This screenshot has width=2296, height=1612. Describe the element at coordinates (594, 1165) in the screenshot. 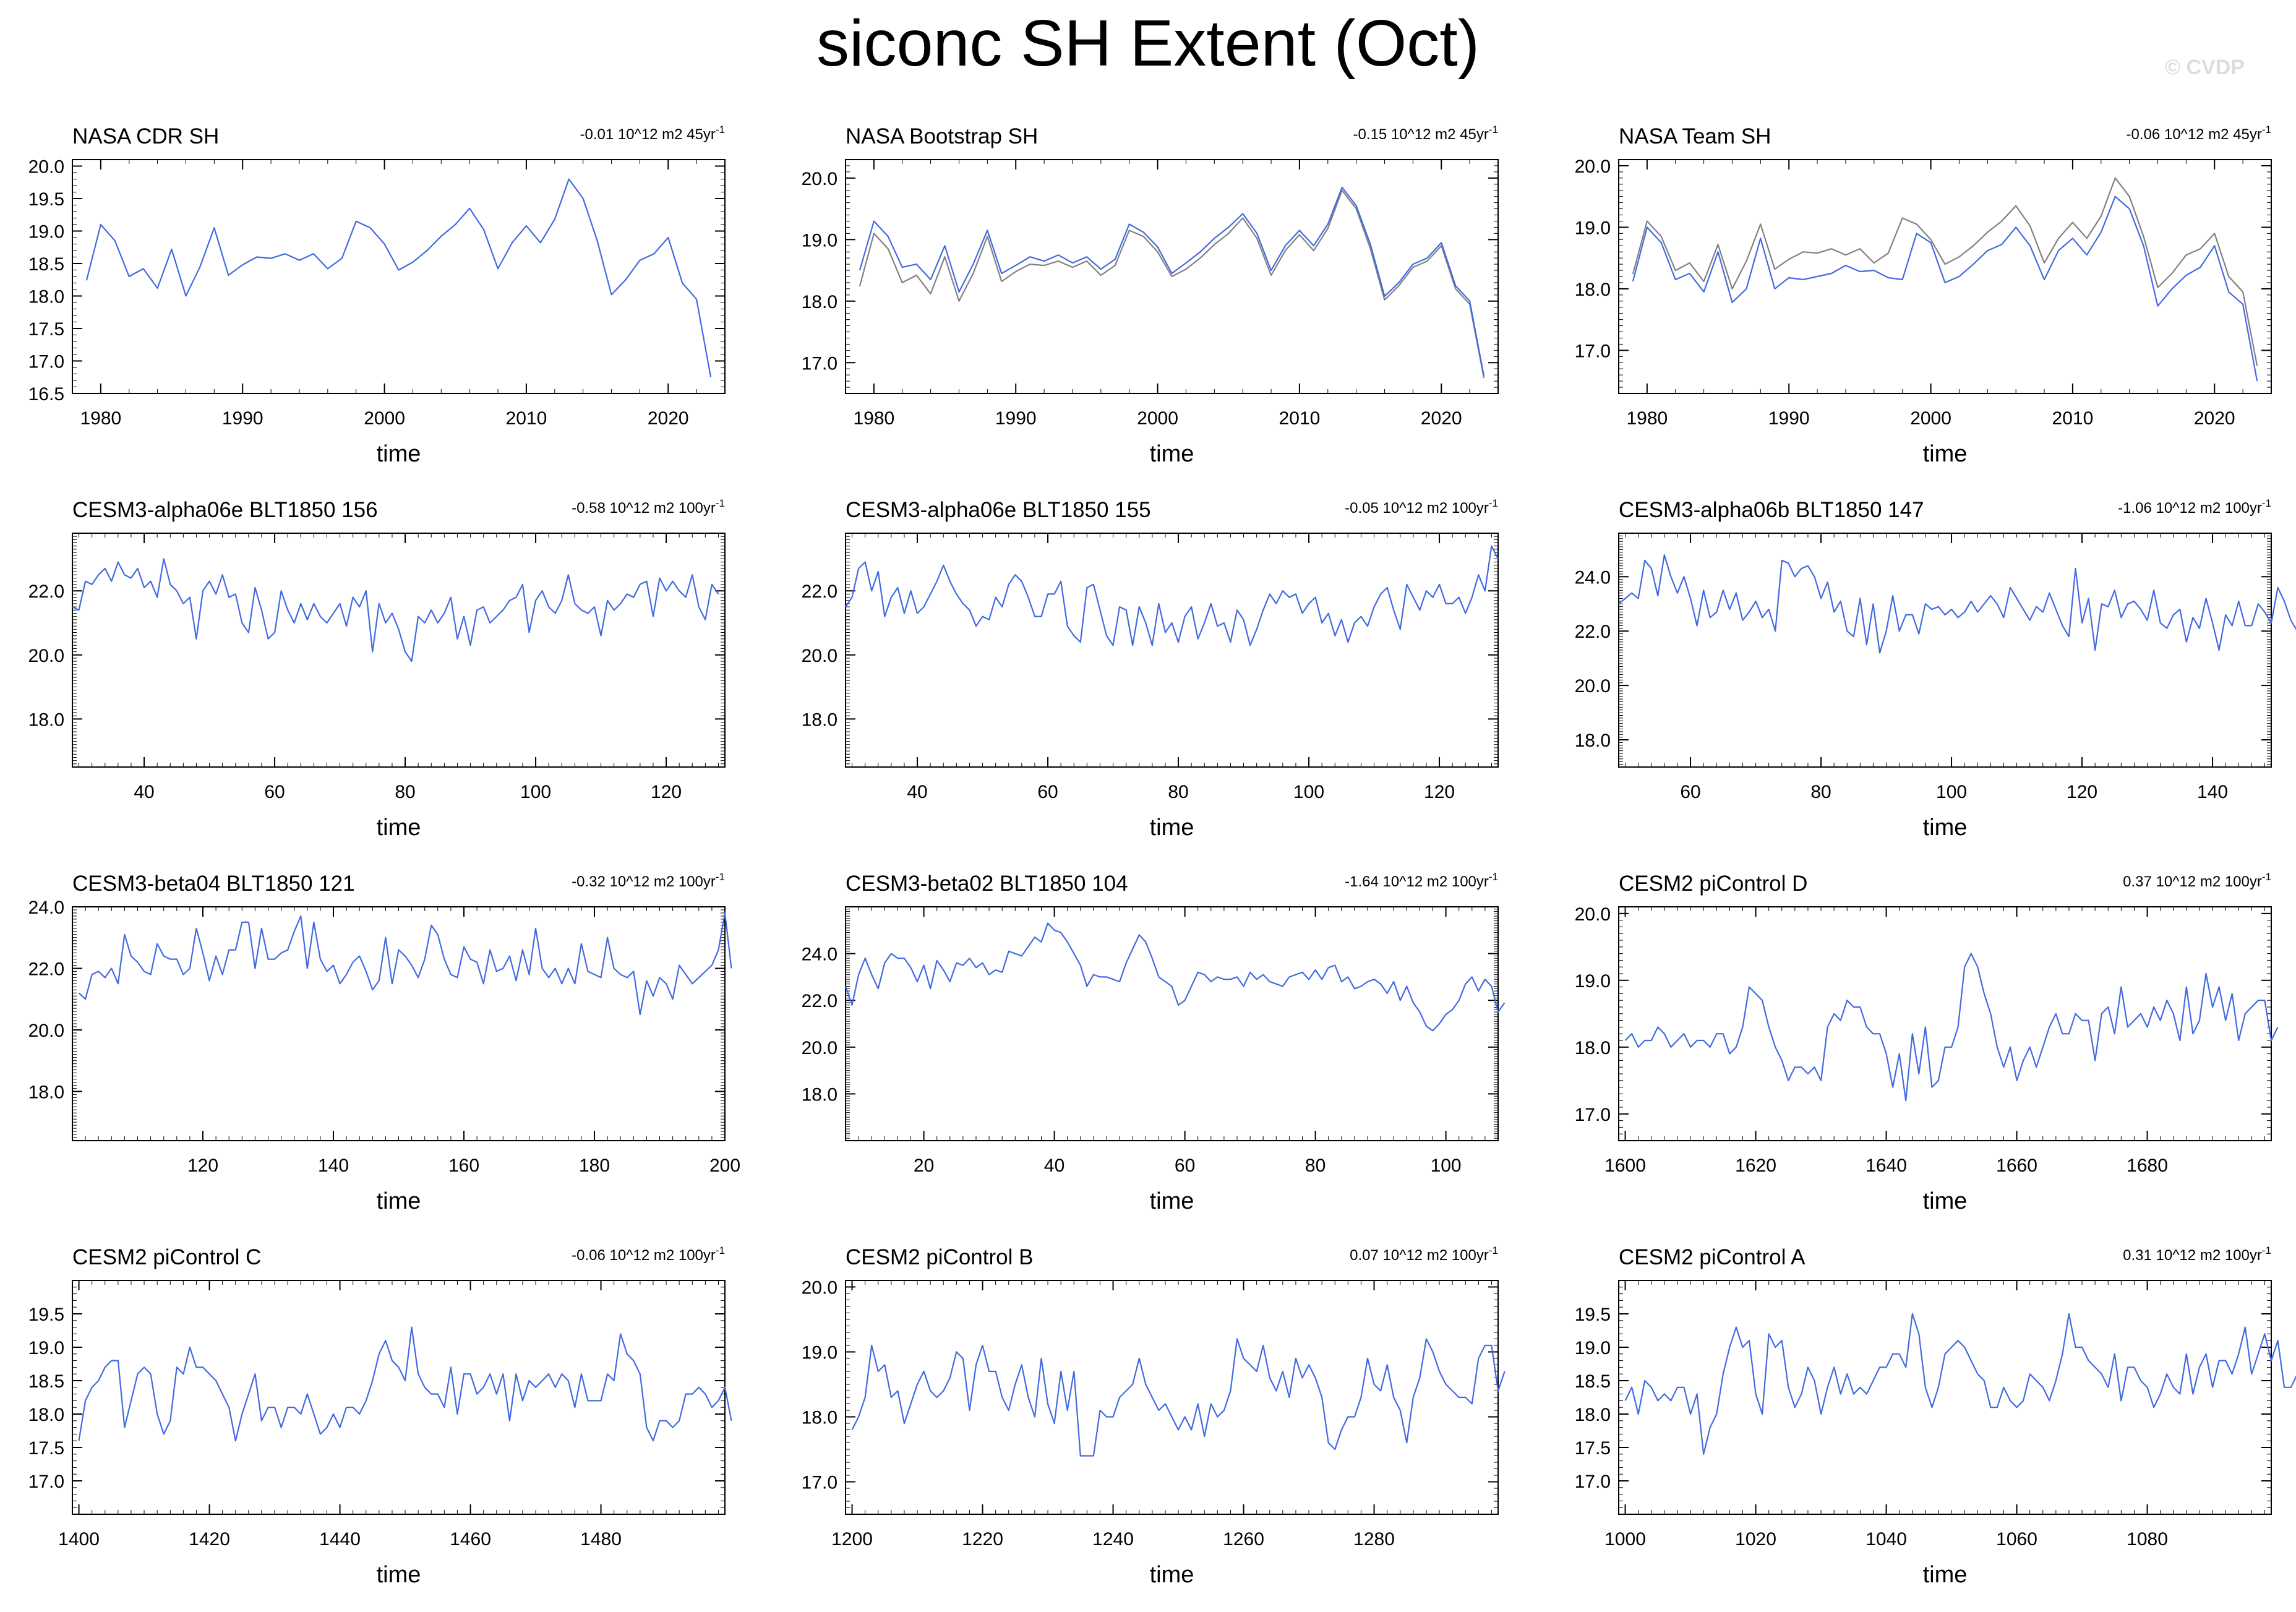

I see `x-tick-label: 180` at that location.